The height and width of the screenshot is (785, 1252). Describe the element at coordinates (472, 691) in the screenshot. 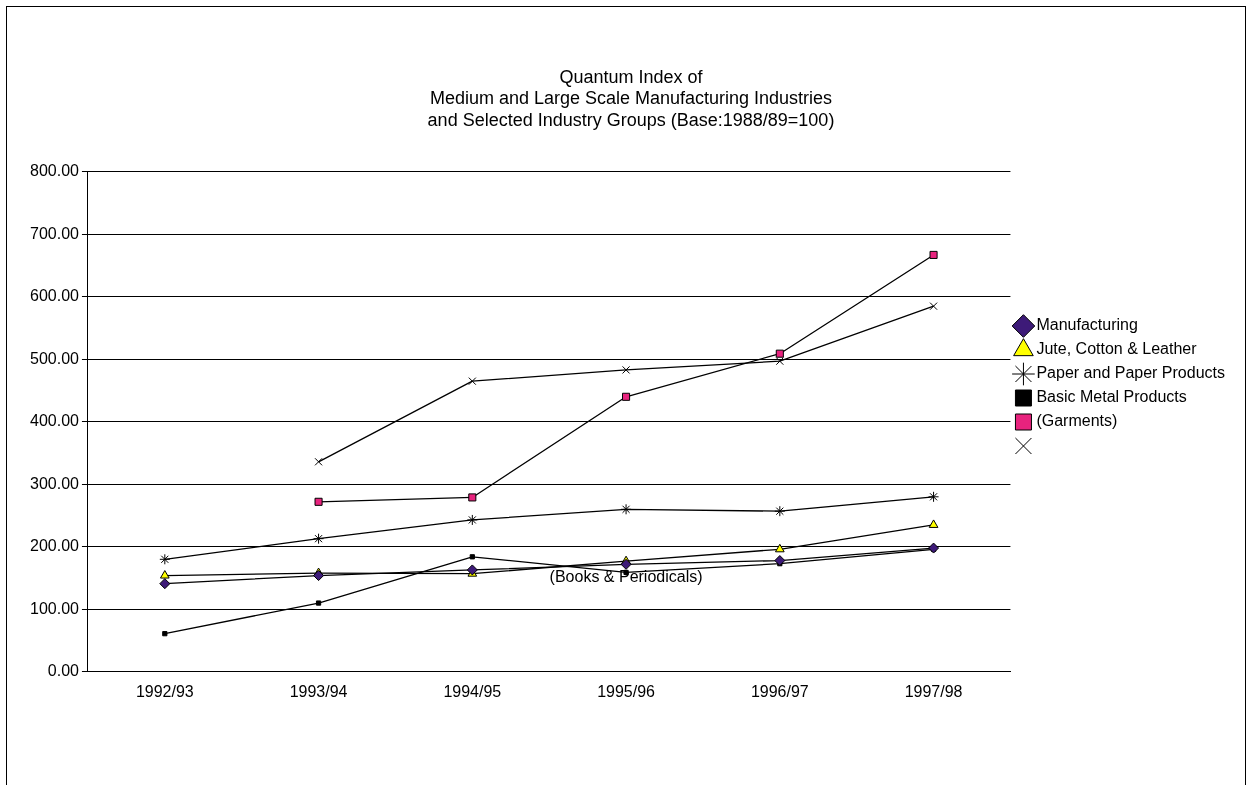

I see `x-tick-label: 1994/95` at that location.